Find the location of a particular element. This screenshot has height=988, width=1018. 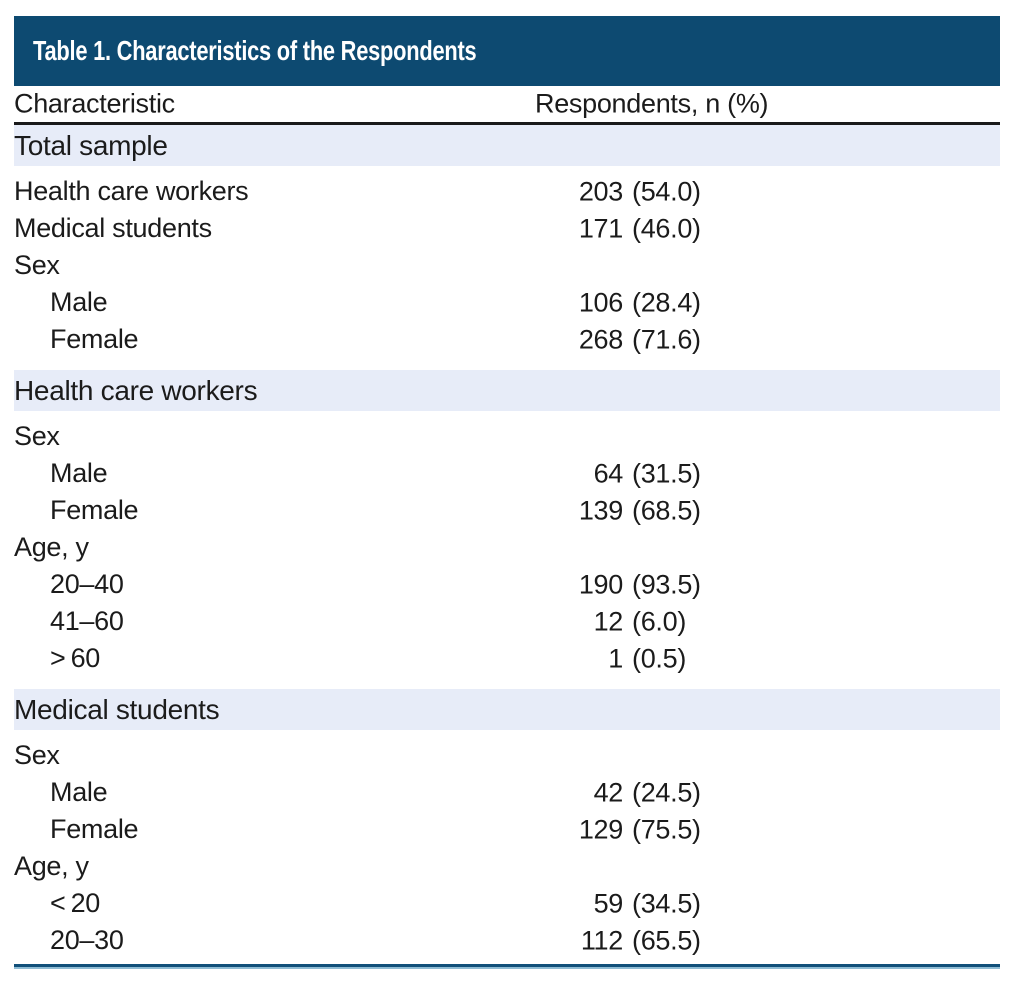

row-value: 268 (71.6) is located at coordinates (611, 339).